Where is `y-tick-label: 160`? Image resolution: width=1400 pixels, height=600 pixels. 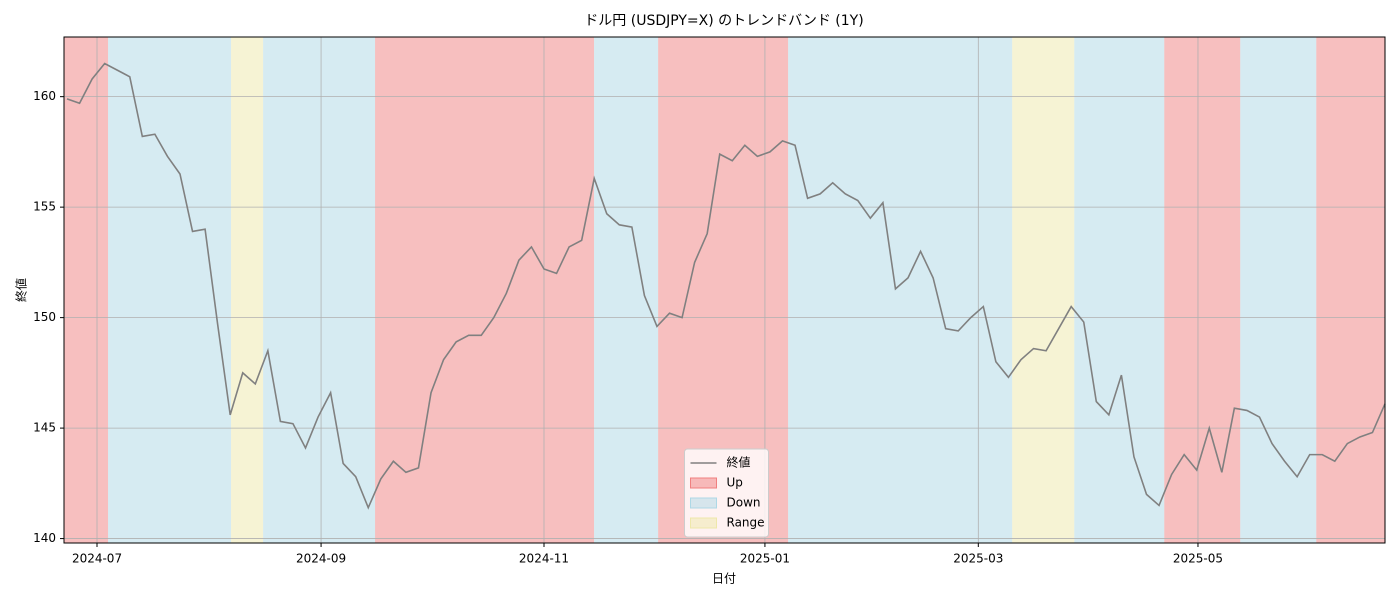 y-tick-label: 160 is located at coordinates (44, 96).